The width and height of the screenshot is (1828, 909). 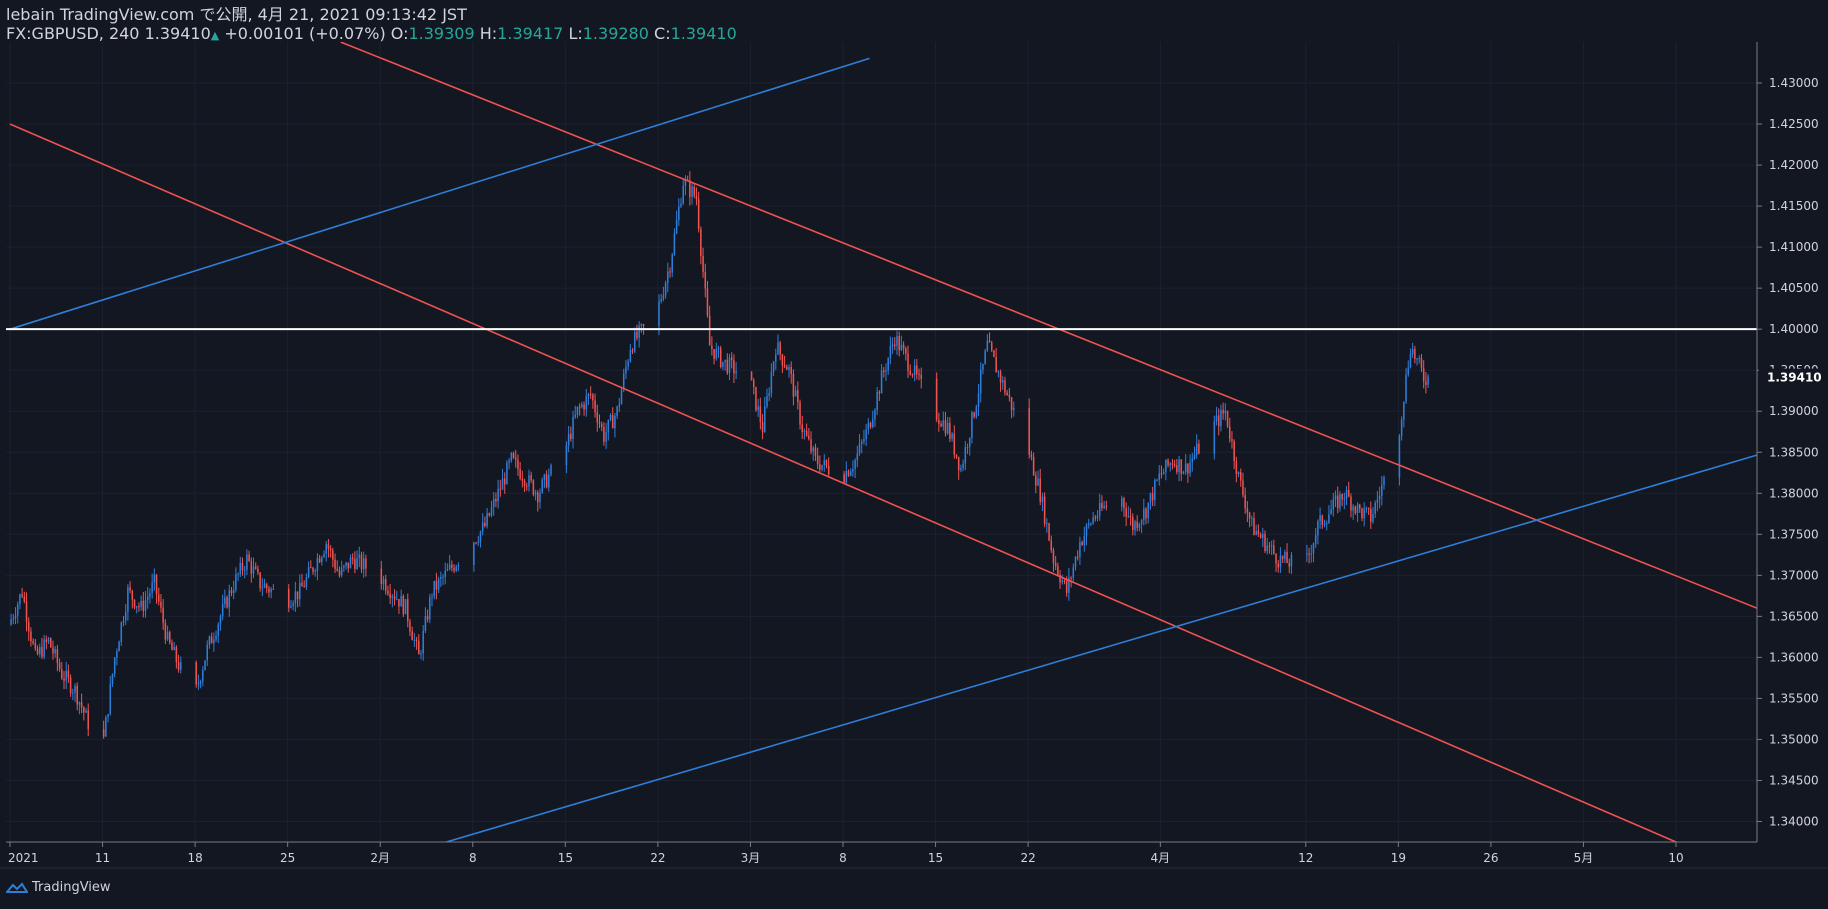 I want to click on price-tick-label: 1.34000, so click(x=1794, y=821).